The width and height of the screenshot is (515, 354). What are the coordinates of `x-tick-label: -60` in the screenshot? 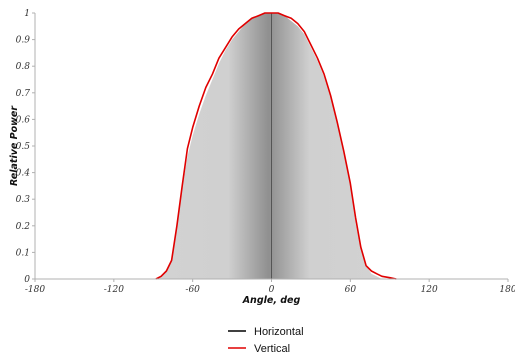 It's located at (192, 290).